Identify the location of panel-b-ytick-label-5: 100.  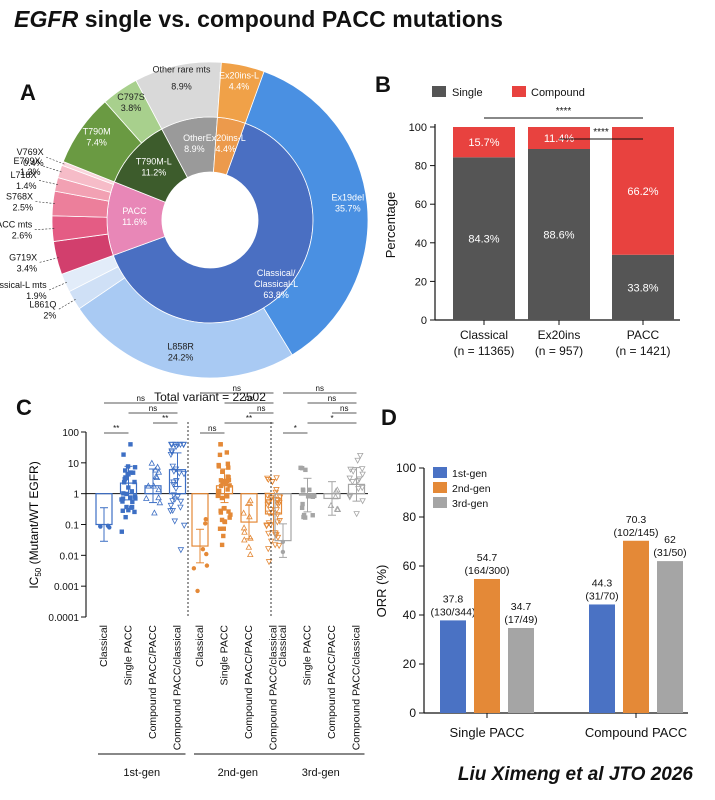
(418, 128).